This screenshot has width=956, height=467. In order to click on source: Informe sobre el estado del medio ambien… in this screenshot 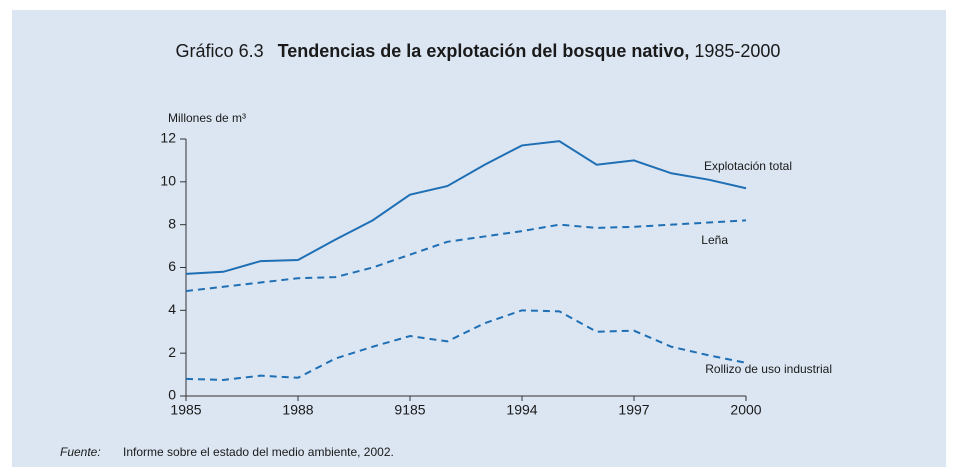, I will do `click(258, 452)`.